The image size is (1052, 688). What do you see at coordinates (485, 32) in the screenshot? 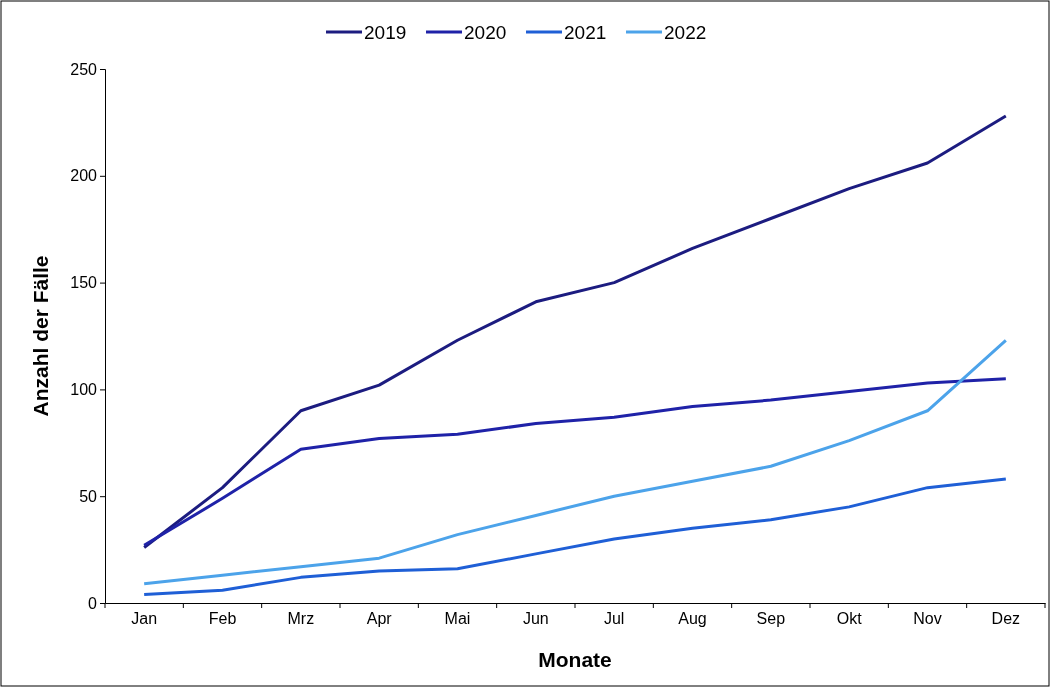
I see `legend-label: 2020` at bounding box center [485, 32].